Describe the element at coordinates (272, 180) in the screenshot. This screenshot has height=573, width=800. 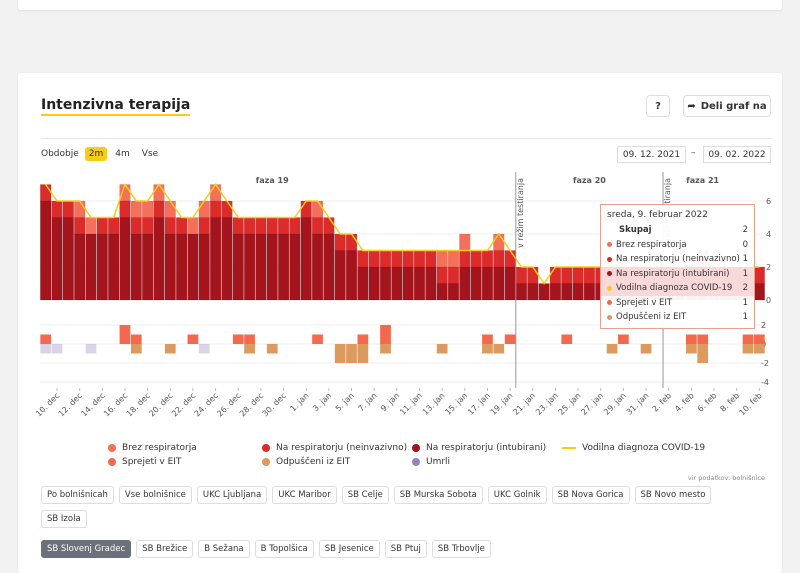
I see `phase-label: faza 19` at that location.